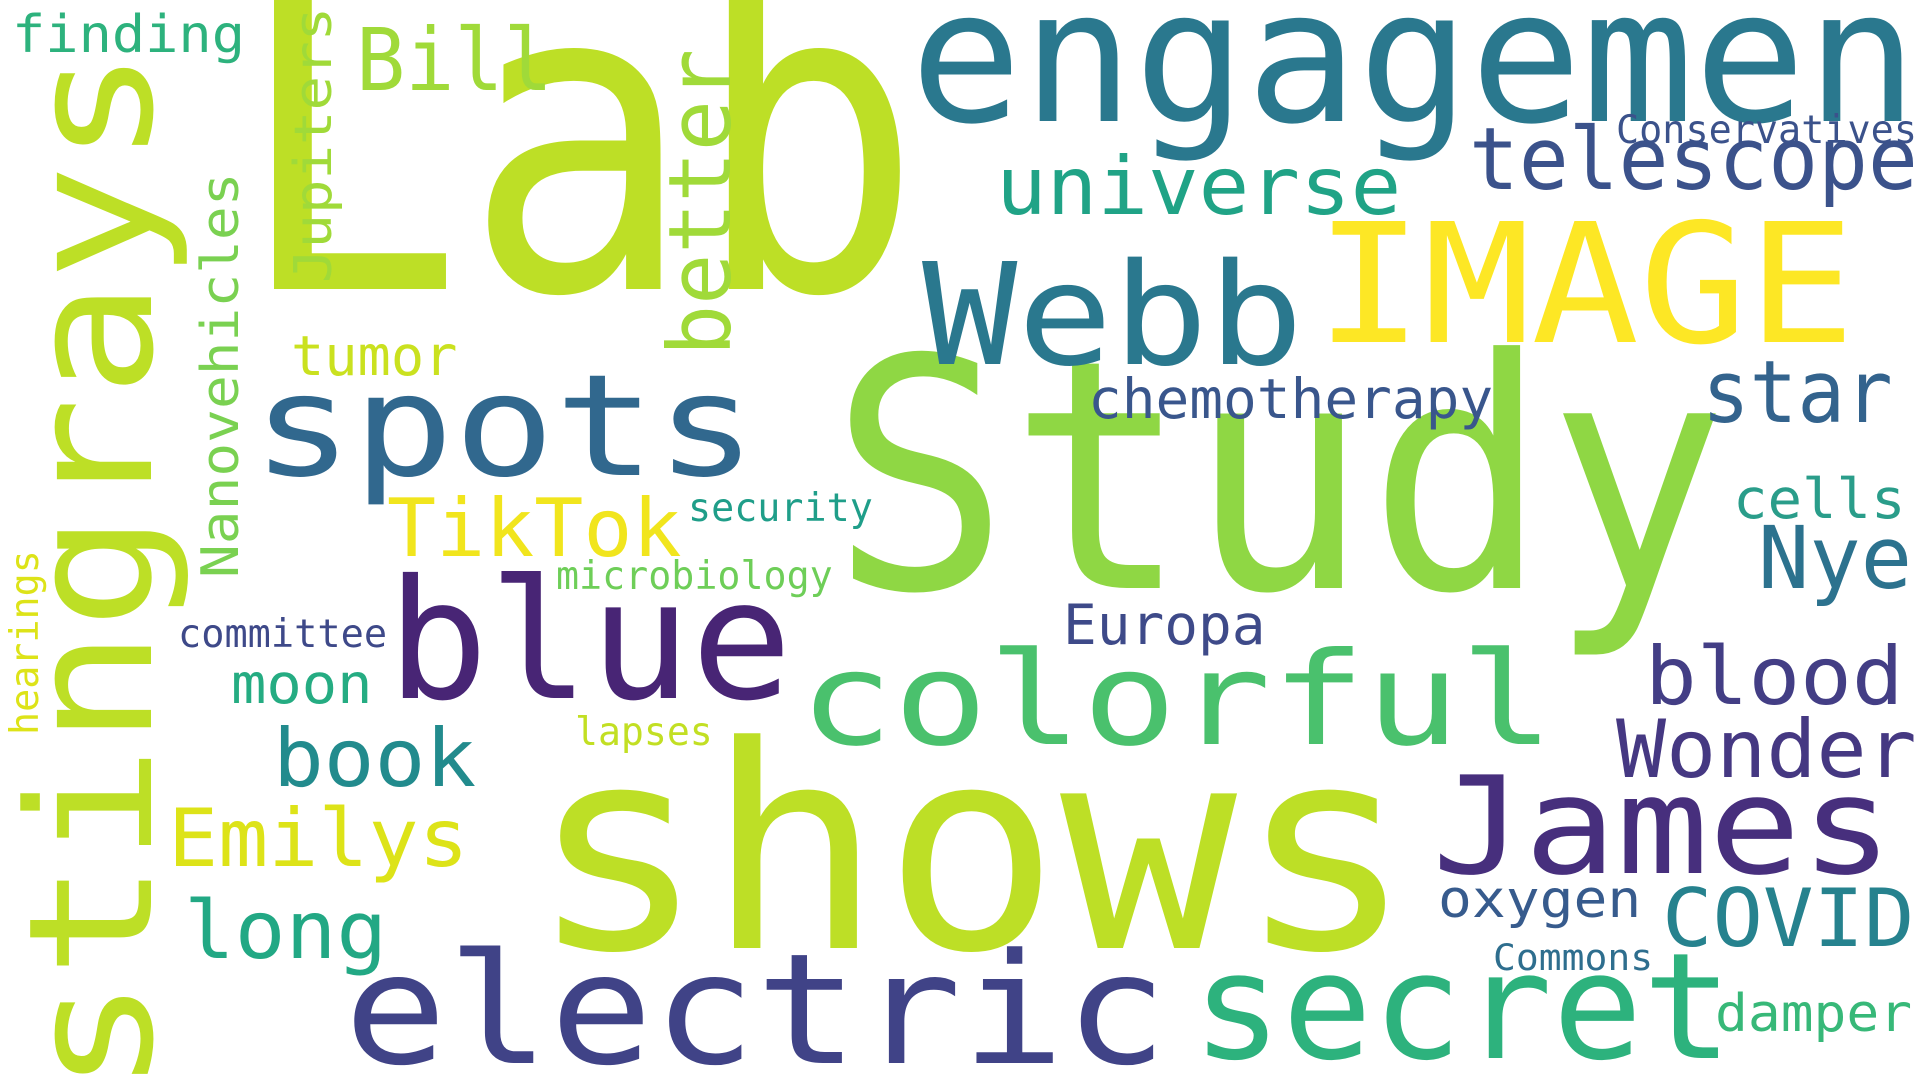  Describe the element at coordinates (374, 759) in the screenshot. I see `word: book` at that location.